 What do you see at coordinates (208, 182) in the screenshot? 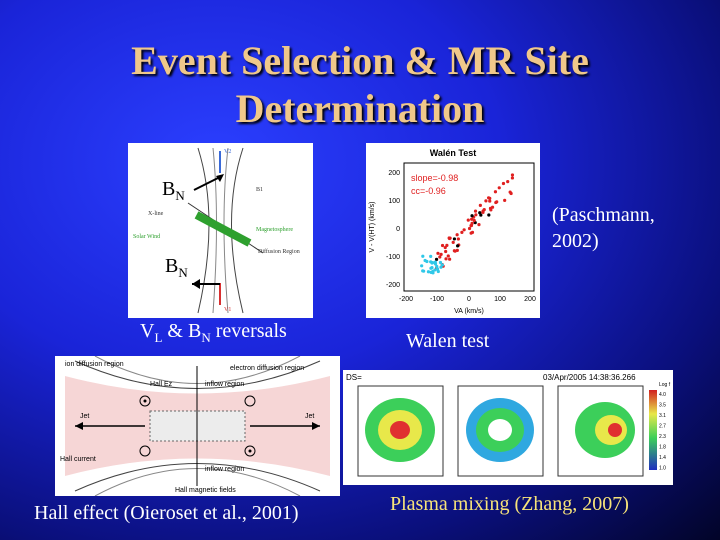
I see `bn-arrow-top` at bounding box center [208, 182].